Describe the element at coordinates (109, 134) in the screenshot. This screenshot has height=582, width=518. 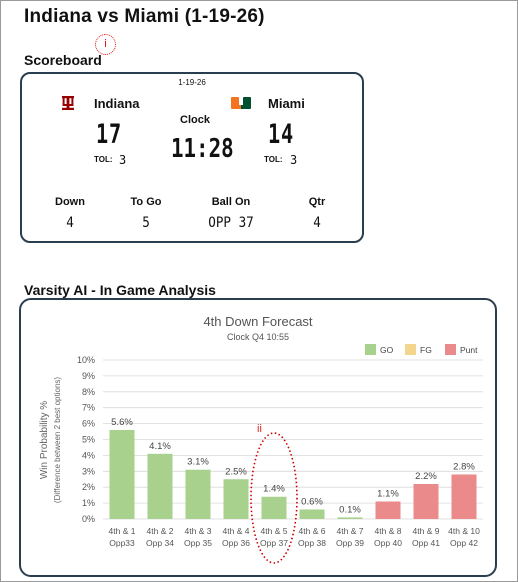
I see `home-score: 17` at that location.